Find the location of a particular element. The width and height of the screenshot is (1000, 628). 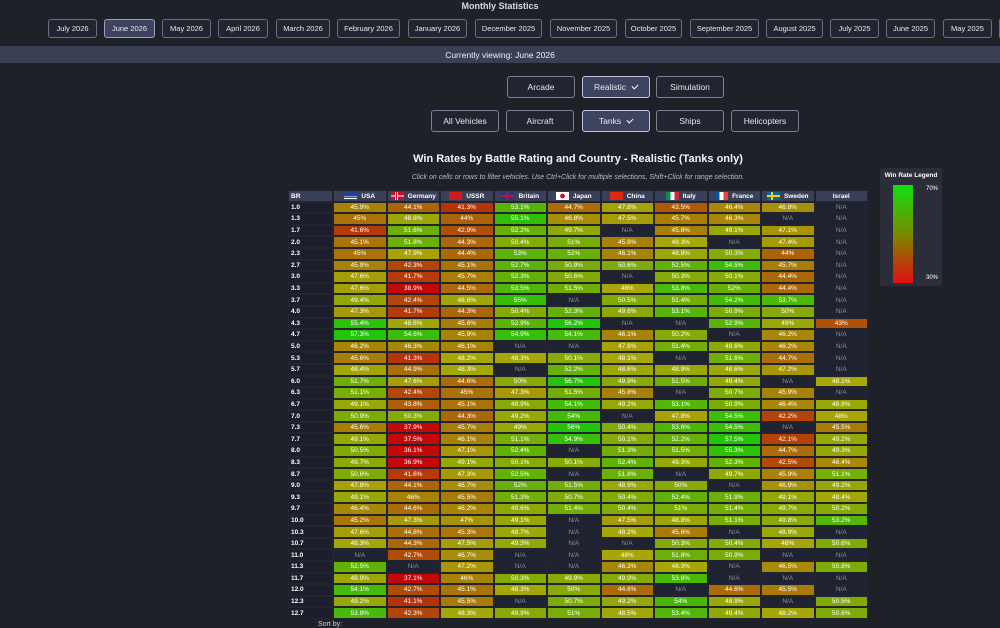

winrate-cell: 48.1% is located at coordinates (841, 381).